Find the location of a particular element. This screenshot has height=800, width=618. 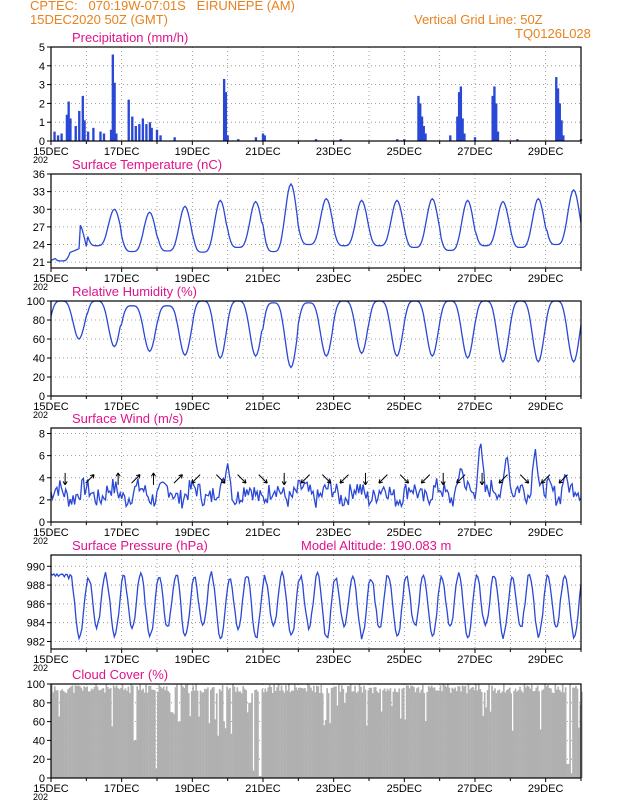

y-tick-label: 5 is located at coordinates (42, 48).